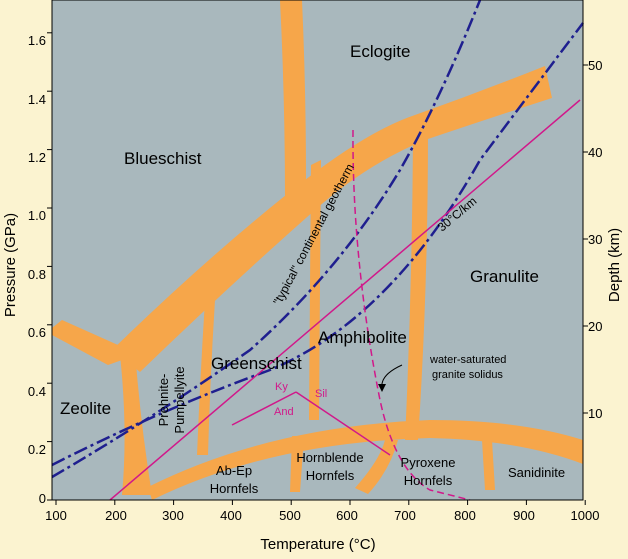 Image resolution: width=628 pixels, height=559 pixels. I want to click on right-tick-label: 10, so click(595, 413).